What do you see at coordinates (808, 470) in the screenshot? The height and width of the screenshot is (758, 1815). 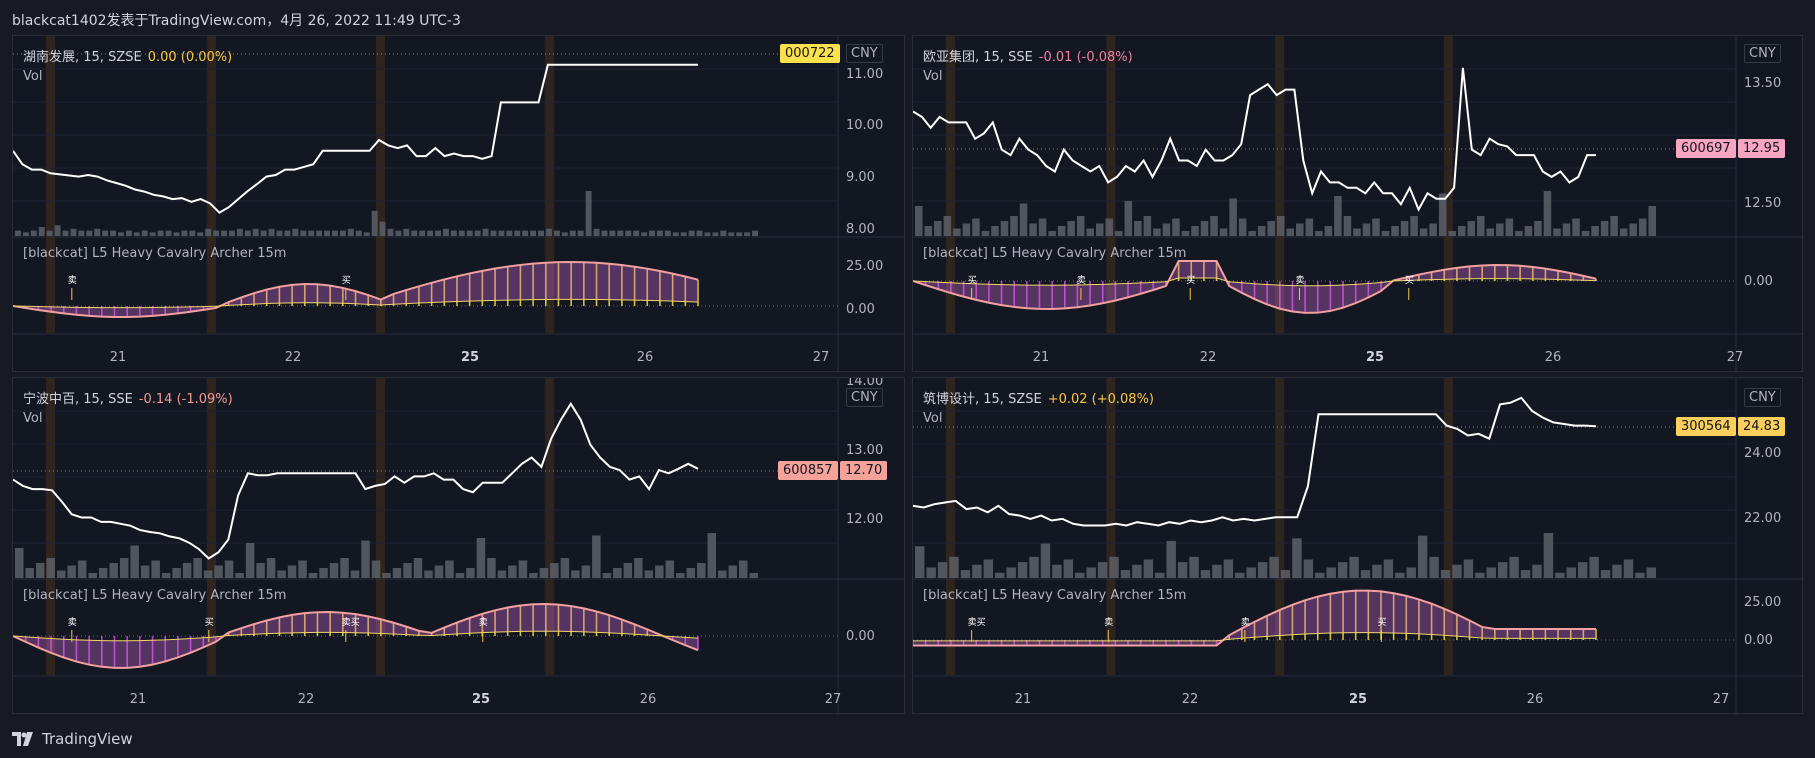 I see `symbol-code-tag: 600857` at bounding box center [808, 470].